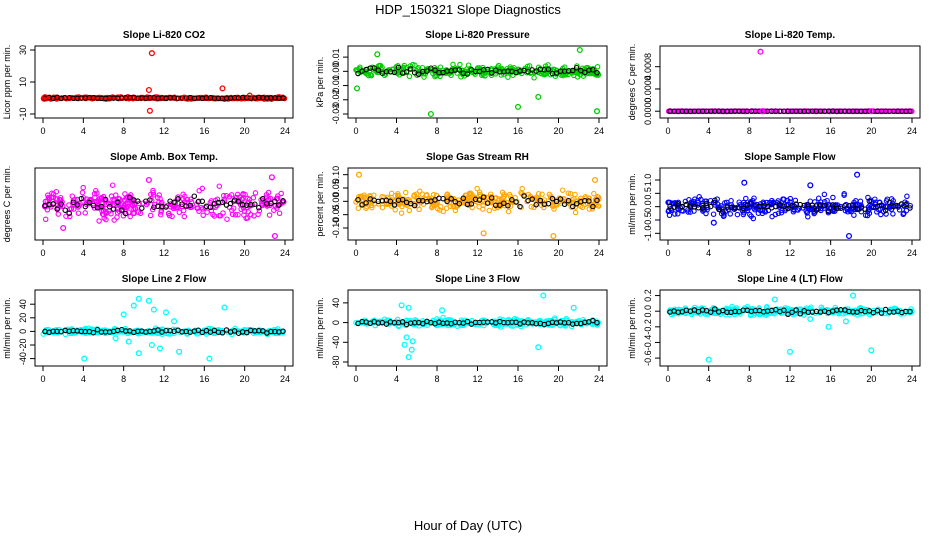 This screenshot has width=936, height=540. Describe the element at coordinates (164, 82) in the screenshot. I see `plot-frame` at that location.